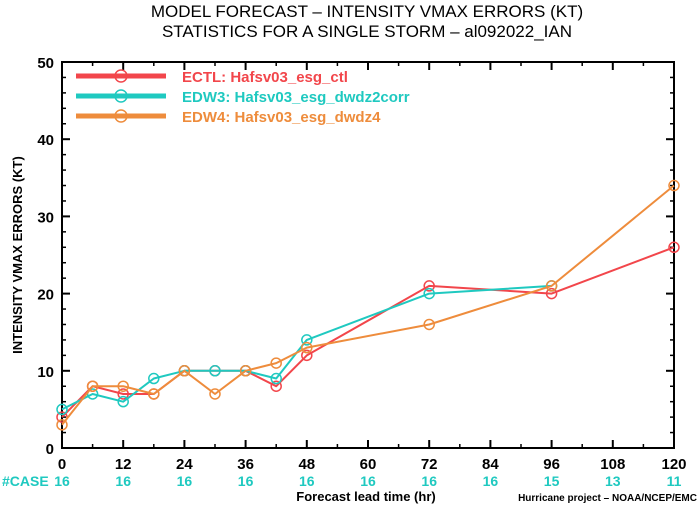 The height and width of the screenshot is (506, 700). What do you see at coordinates (25, 481) in the screenshot?
I see `case-row-label: #CASE` at bounding box center [25, 481].